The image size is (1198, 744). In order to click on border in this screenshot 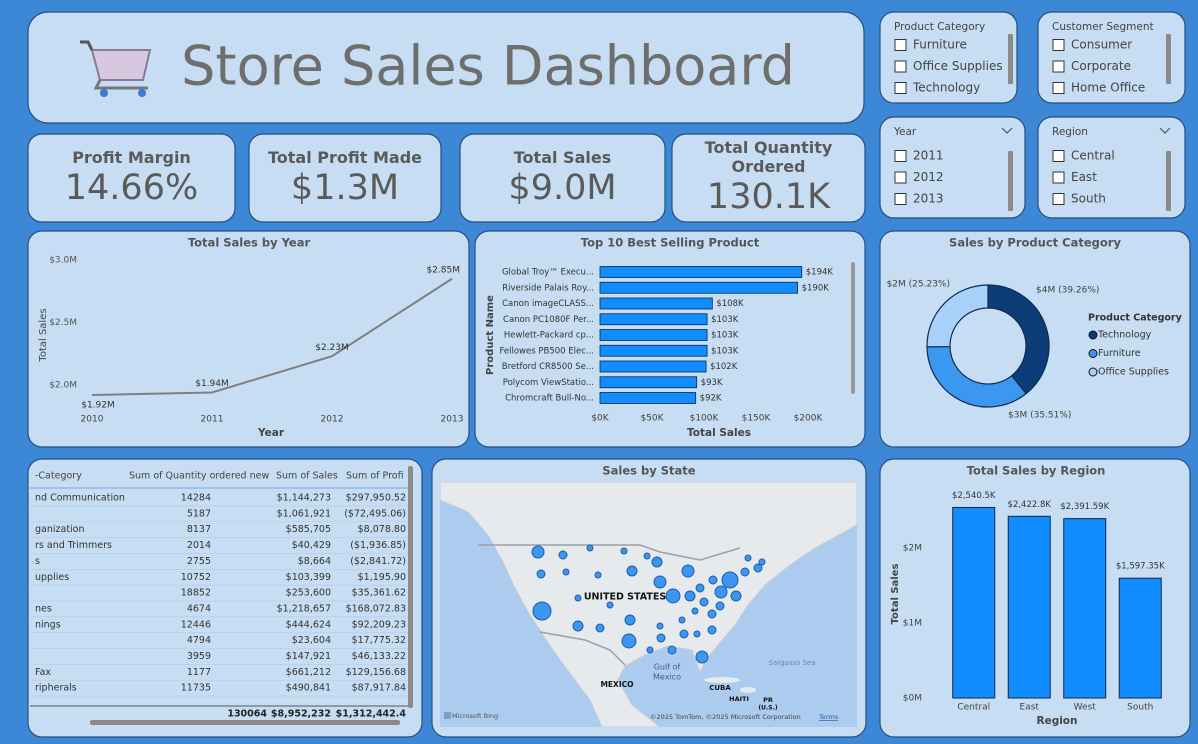, I will do `click(582, 648)`.